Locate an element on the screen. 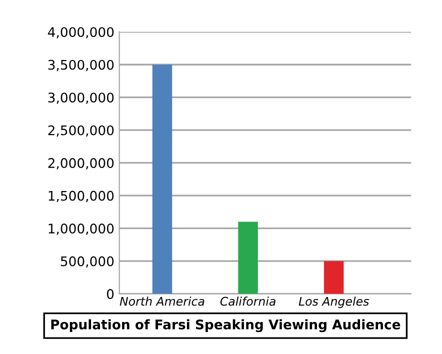 The image size is (442, 354). y-tick-label: 3,000,000 is located at coordinates (81, 98).